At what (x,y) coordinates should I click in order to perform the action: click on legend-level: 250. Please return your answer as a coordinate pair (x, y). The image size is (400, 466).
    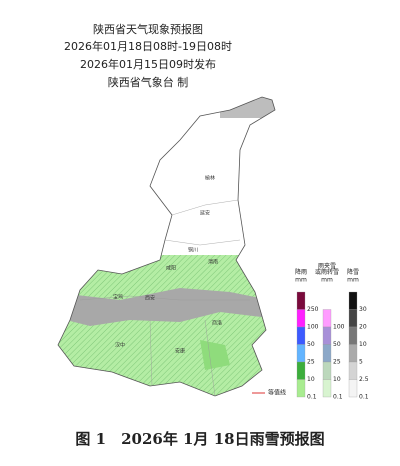
    Looking at the image, I should click on (313, 309).